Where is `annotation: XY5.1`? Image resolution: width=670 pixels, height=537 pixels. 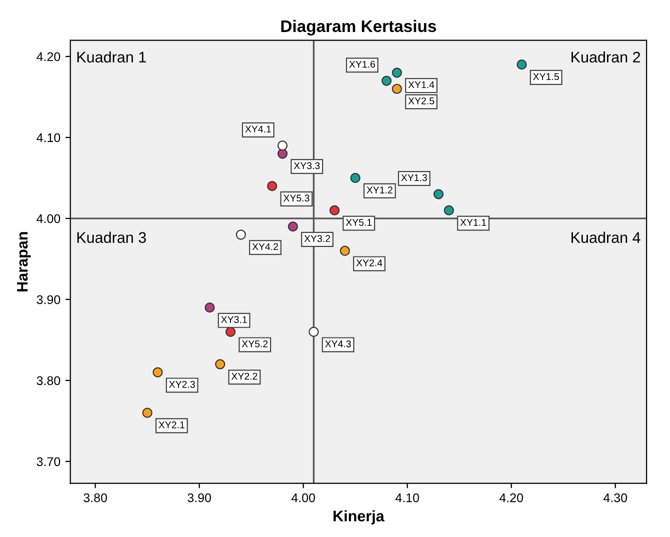 annotation: XY5.1 is located at coordinates (359, 222).